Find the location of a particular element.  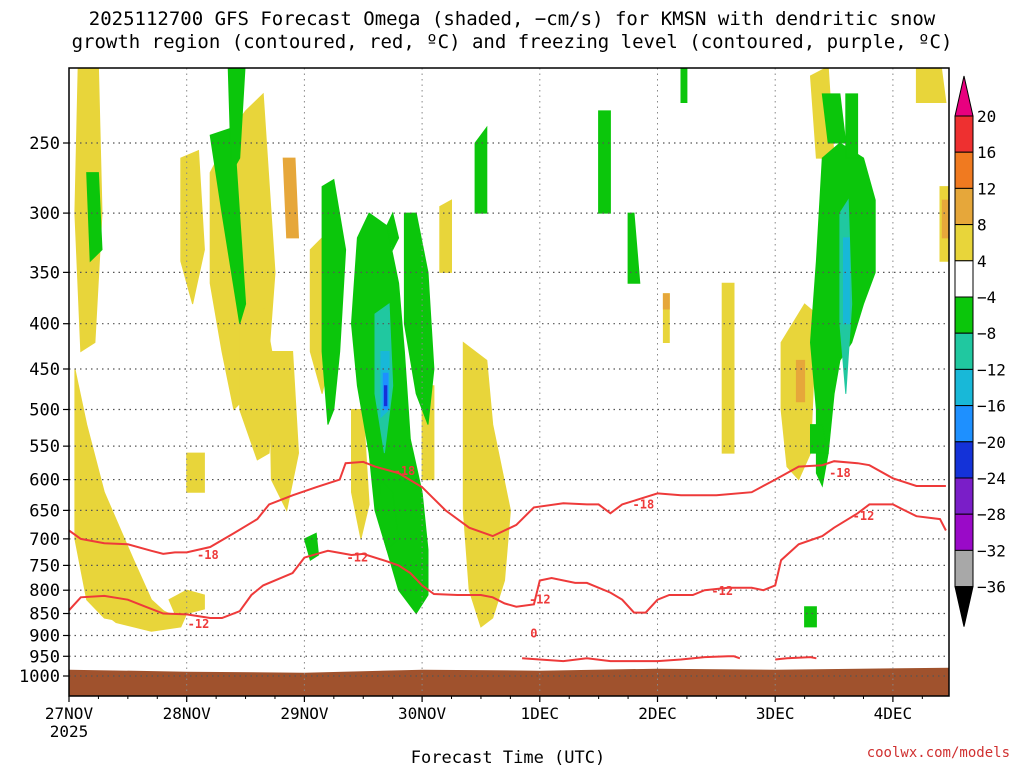

colorbar-label-6: −8 is located at coordinates (986, 333).